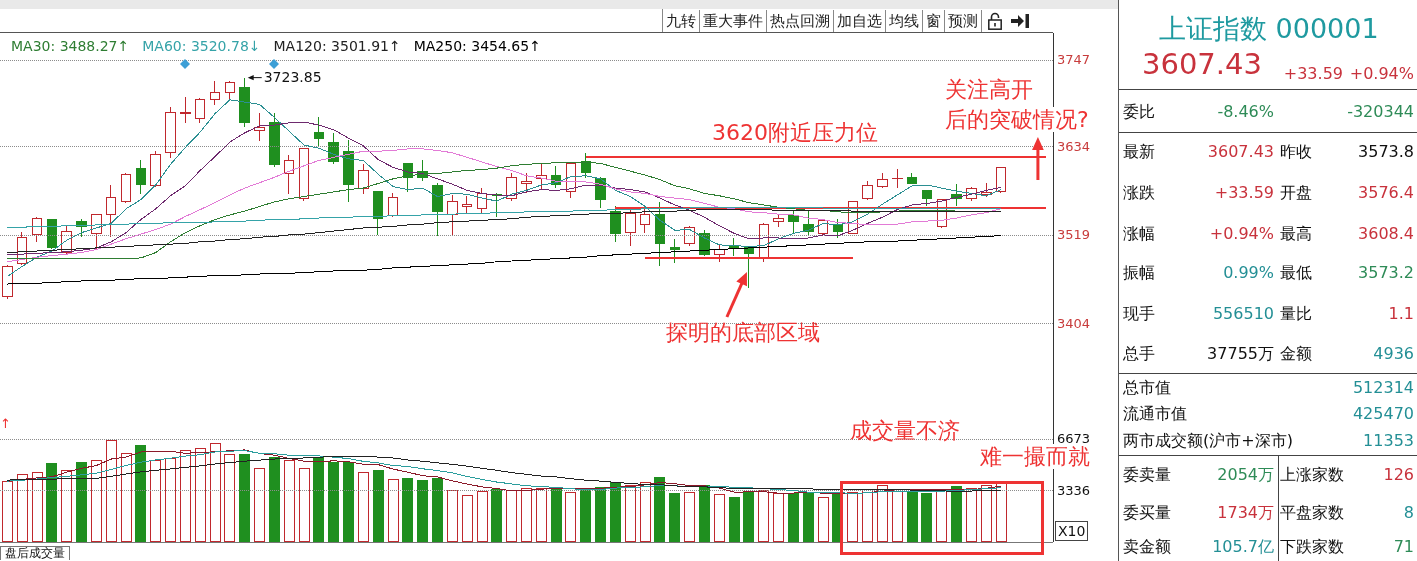 The height and width of the screenshot is (561, 1417). I want to click on text: 金额, so click(1296, 354).